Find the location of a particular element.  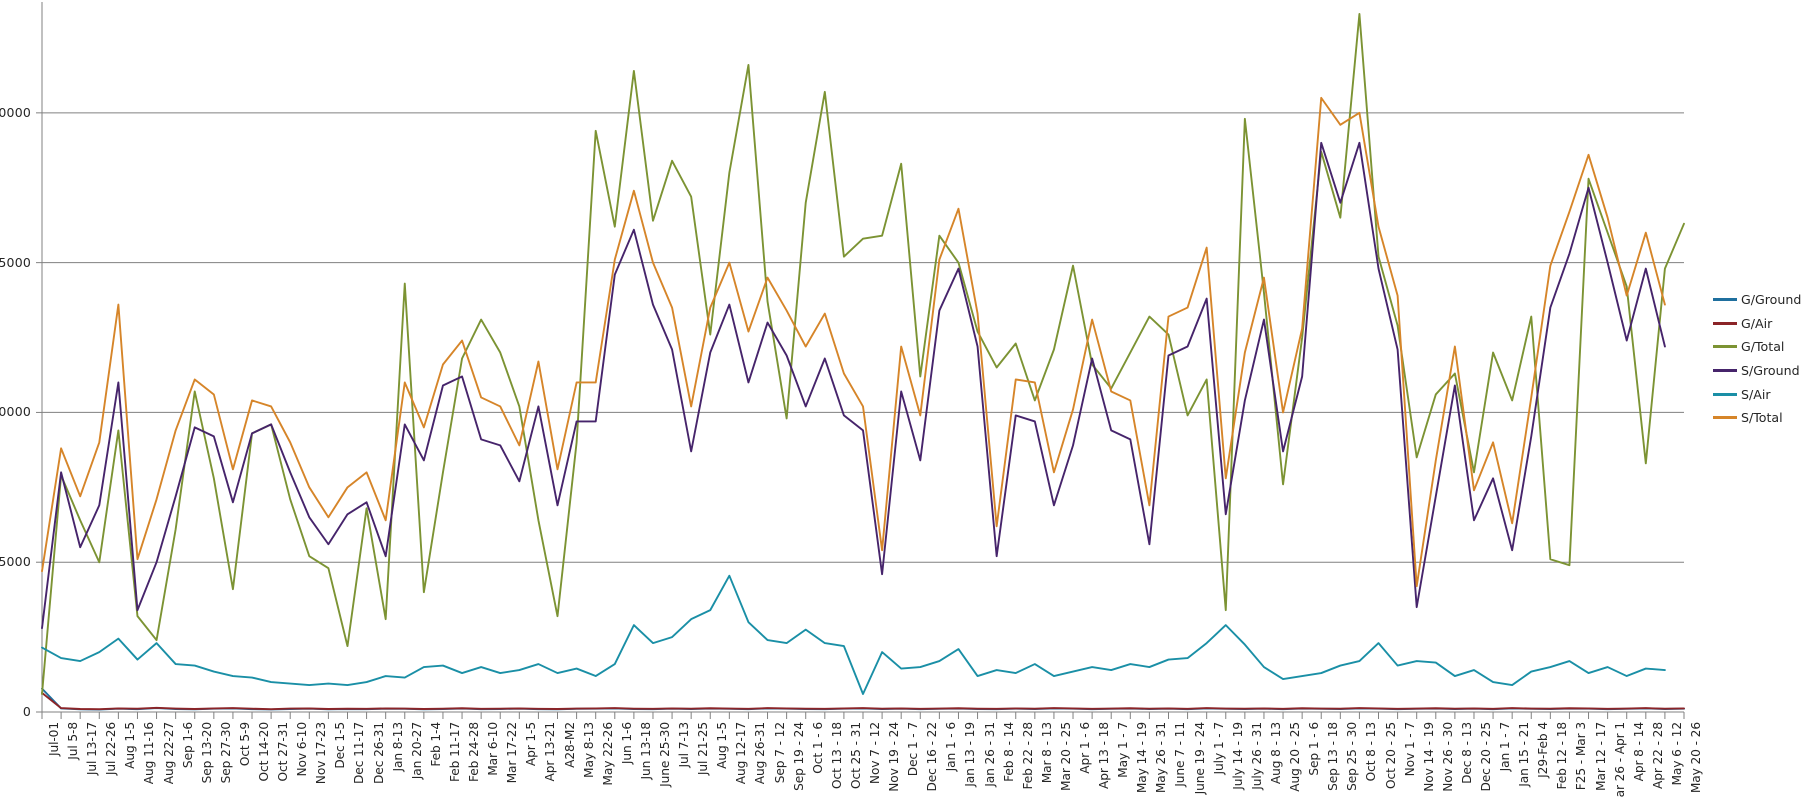

y-axis-tick-label: 5000 is located at coordinates (15, 562).